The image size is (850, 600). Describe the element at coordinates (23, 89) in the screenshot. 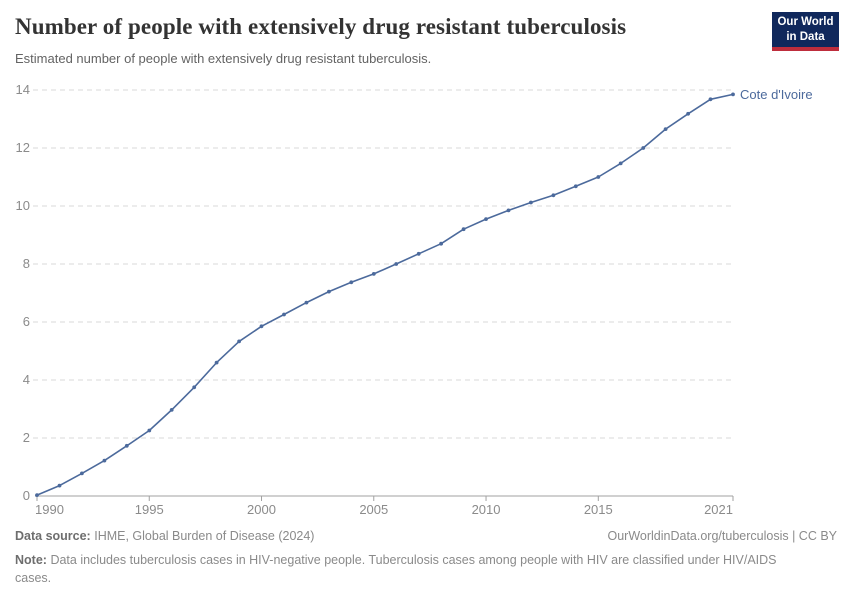

I see `y-tick-label: 14` at that location.